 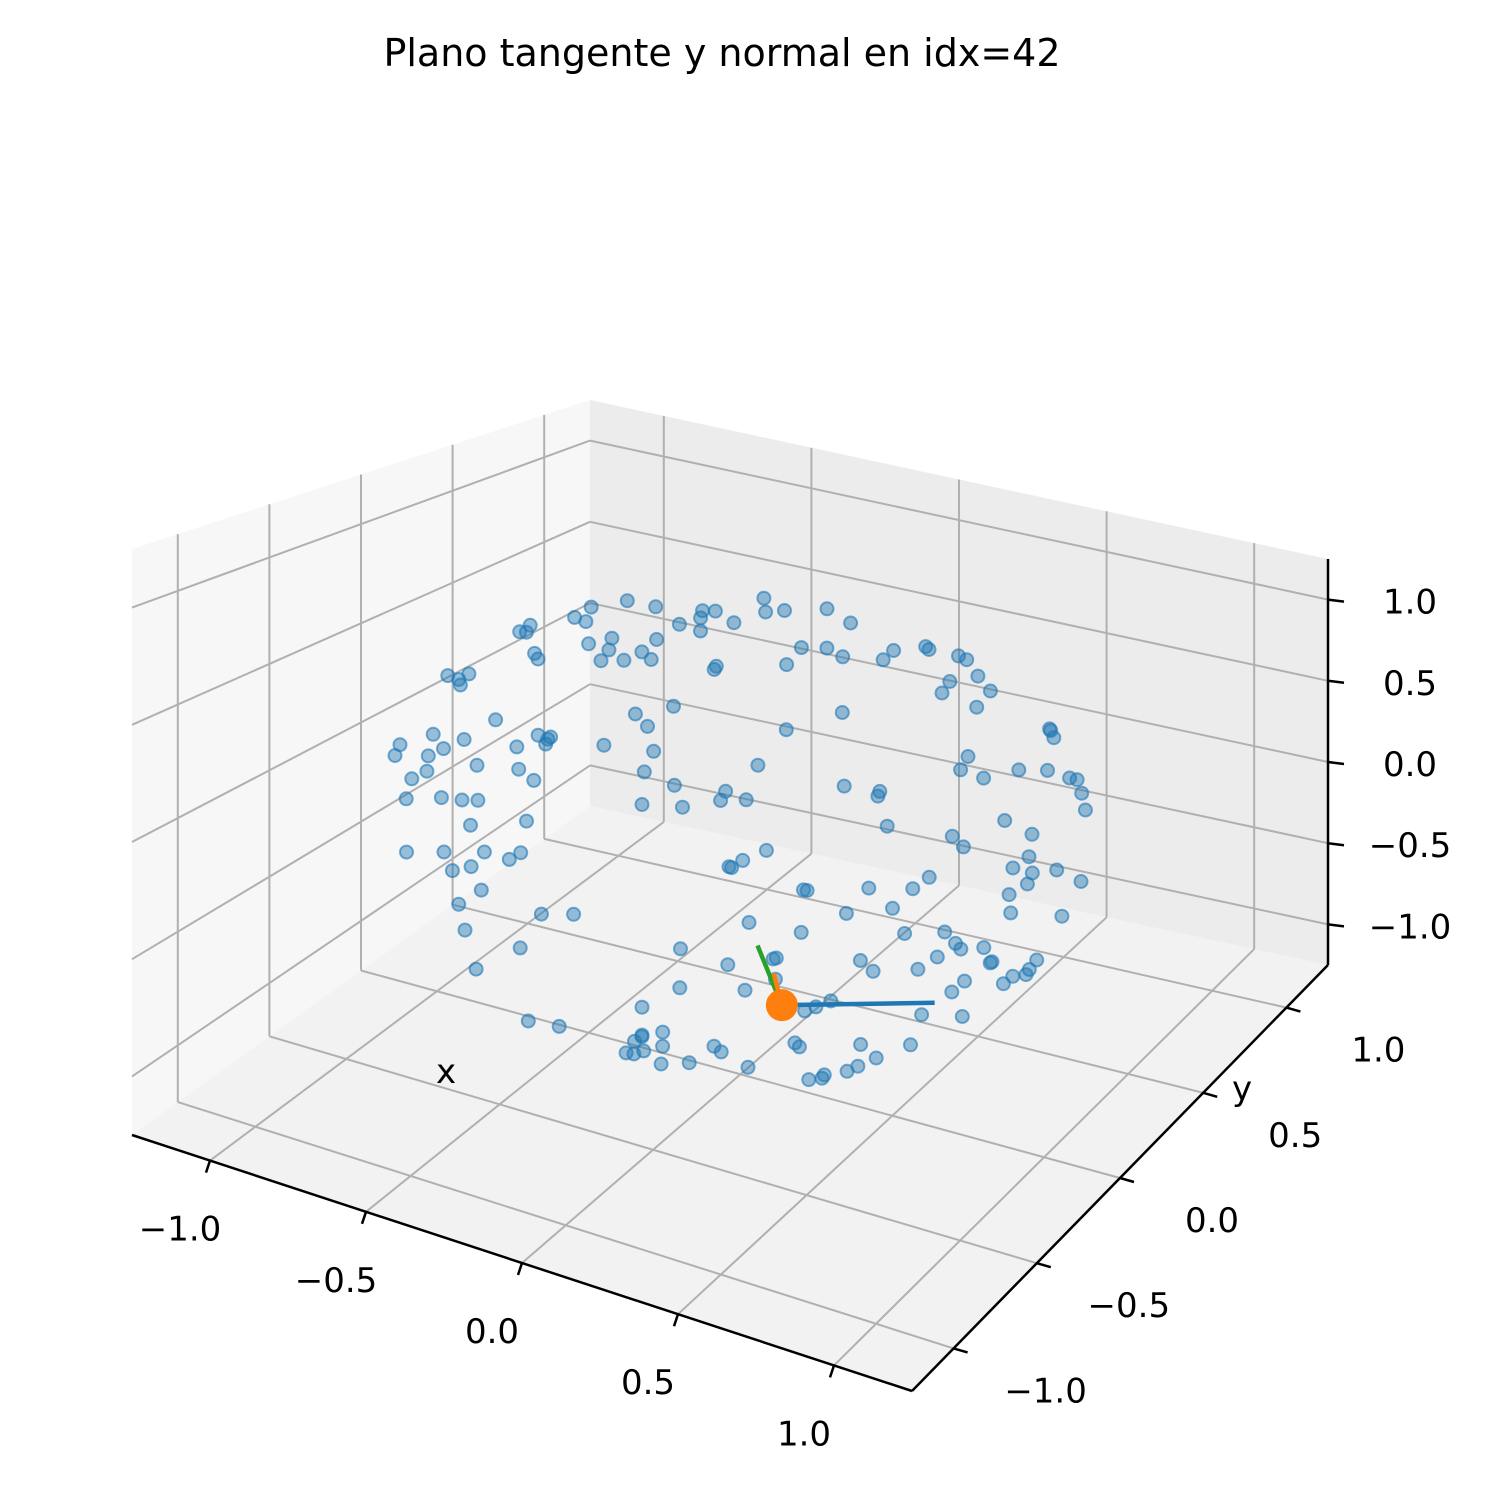 I want to click on grid-floor-x, so click(x=1044, y=1157).